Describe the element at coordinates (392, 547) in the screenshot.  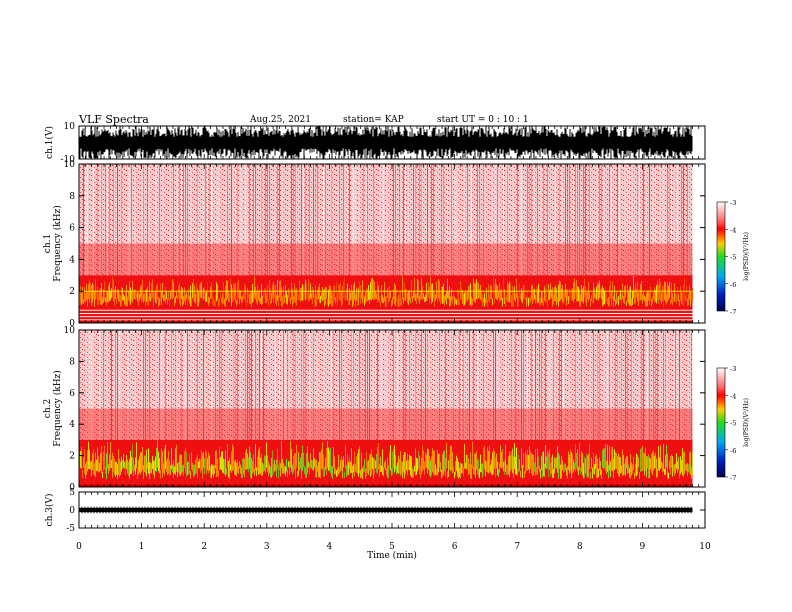
I see `x-tick-label: 5` at that location.